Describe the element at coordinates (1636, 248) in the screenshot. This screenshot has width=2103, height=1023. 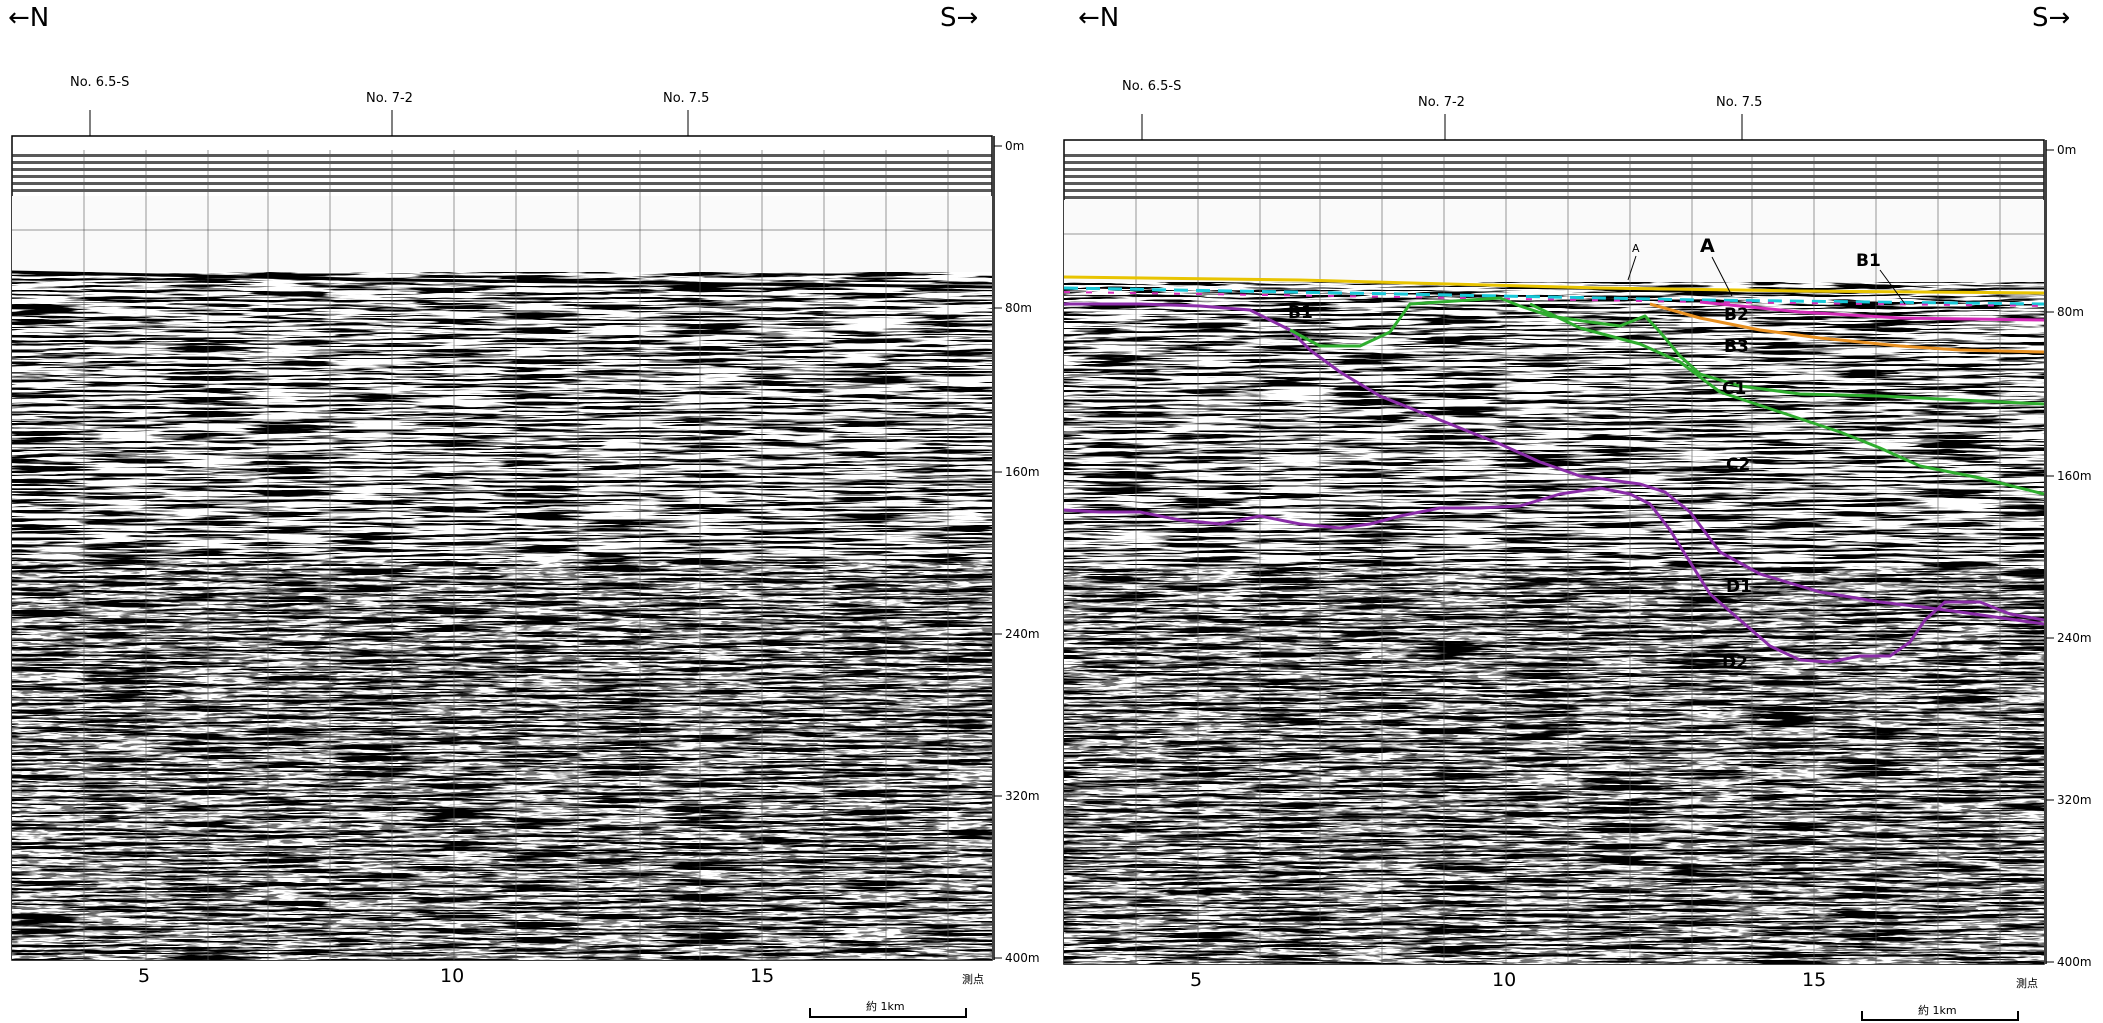
I see `horizon-A-small-label: A` at that location.